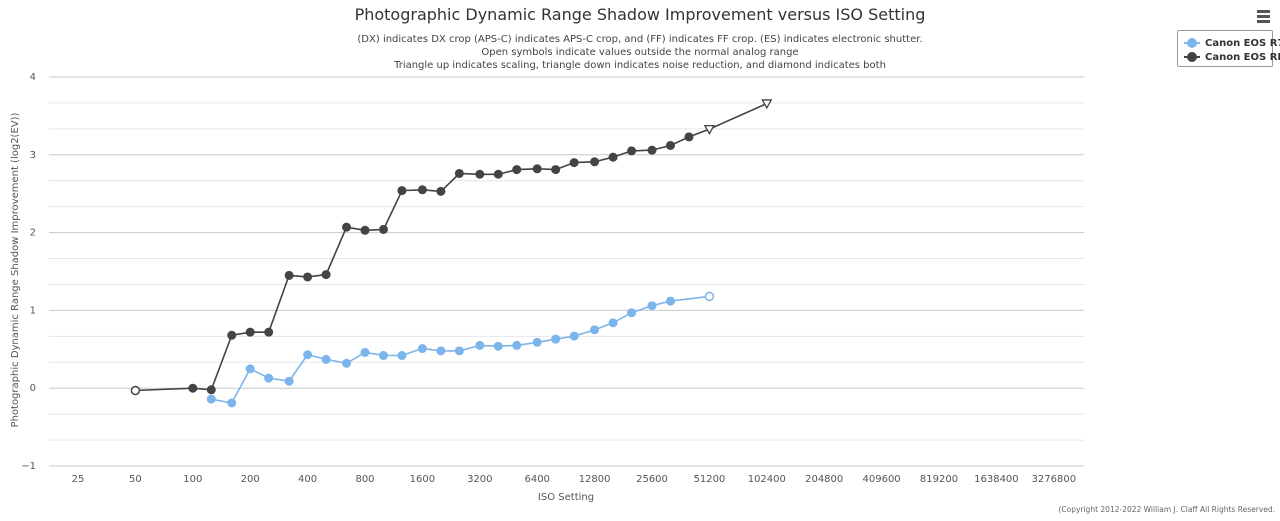 This screenshot has height=521, width=1280. I want to click on y-tick-label: 0, so click(33, 388).